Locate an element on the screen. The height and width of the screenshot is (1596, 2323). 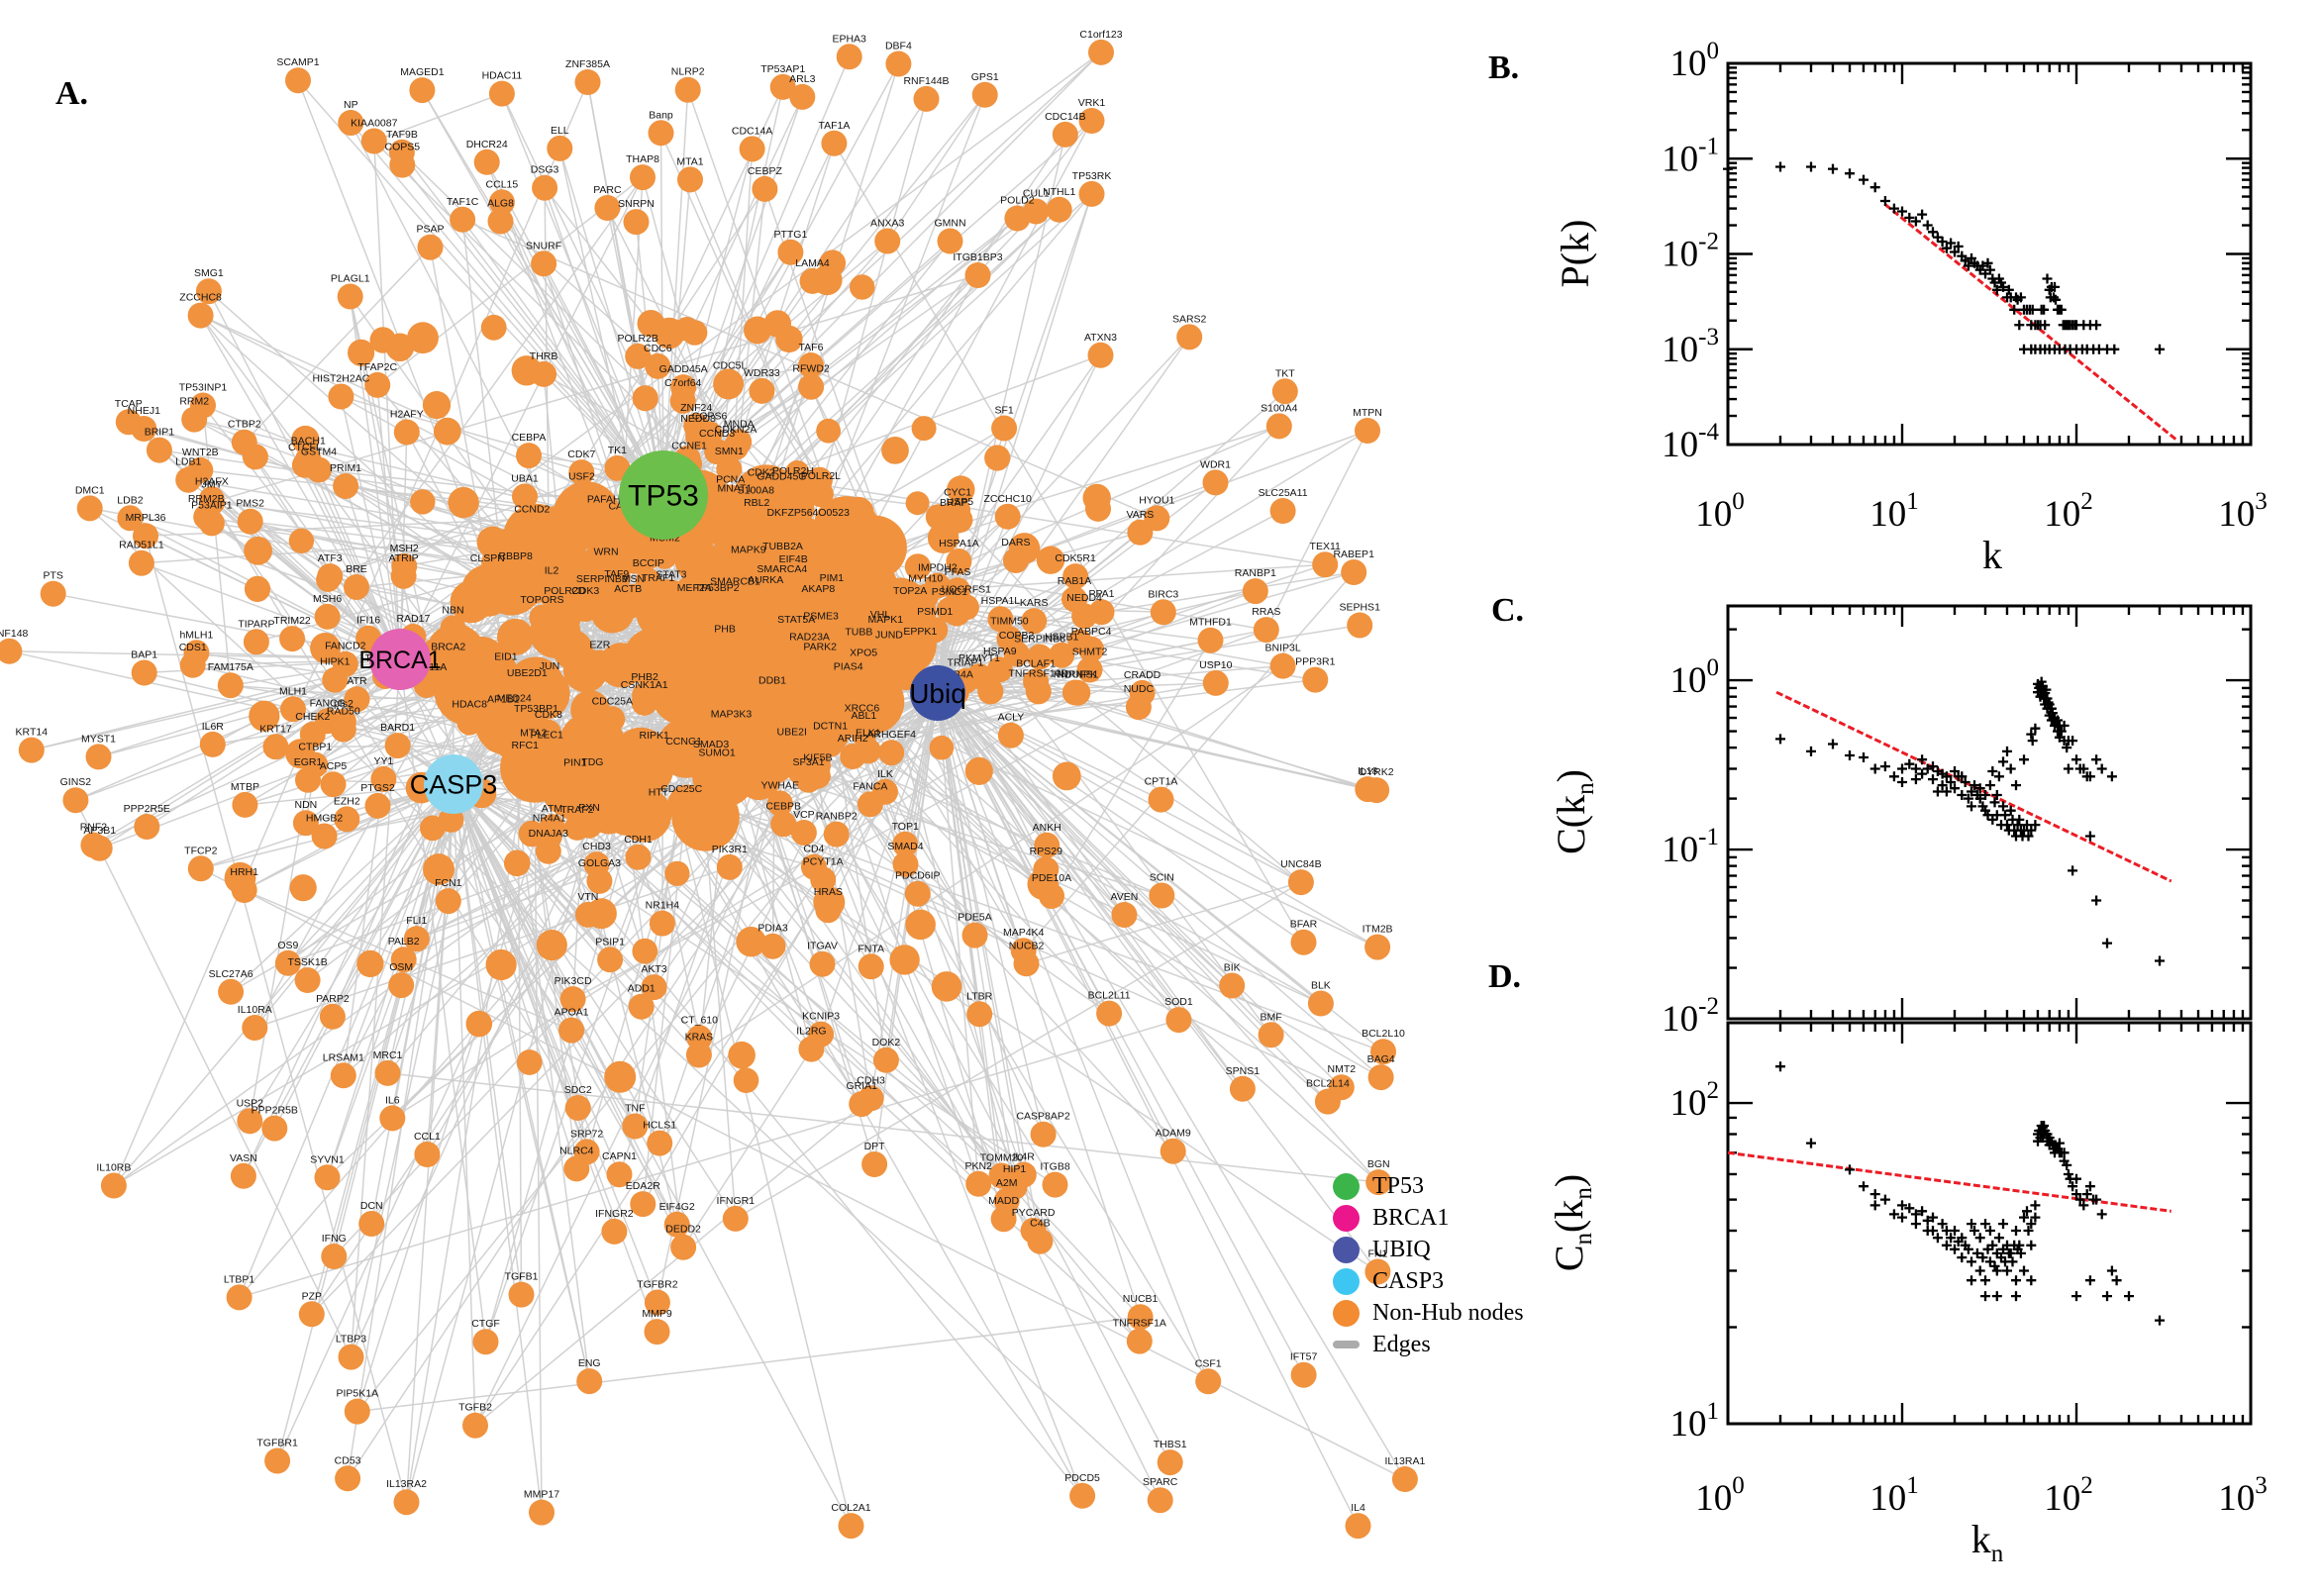
panel-b-label: B. is located at coordinates (1504, 68).